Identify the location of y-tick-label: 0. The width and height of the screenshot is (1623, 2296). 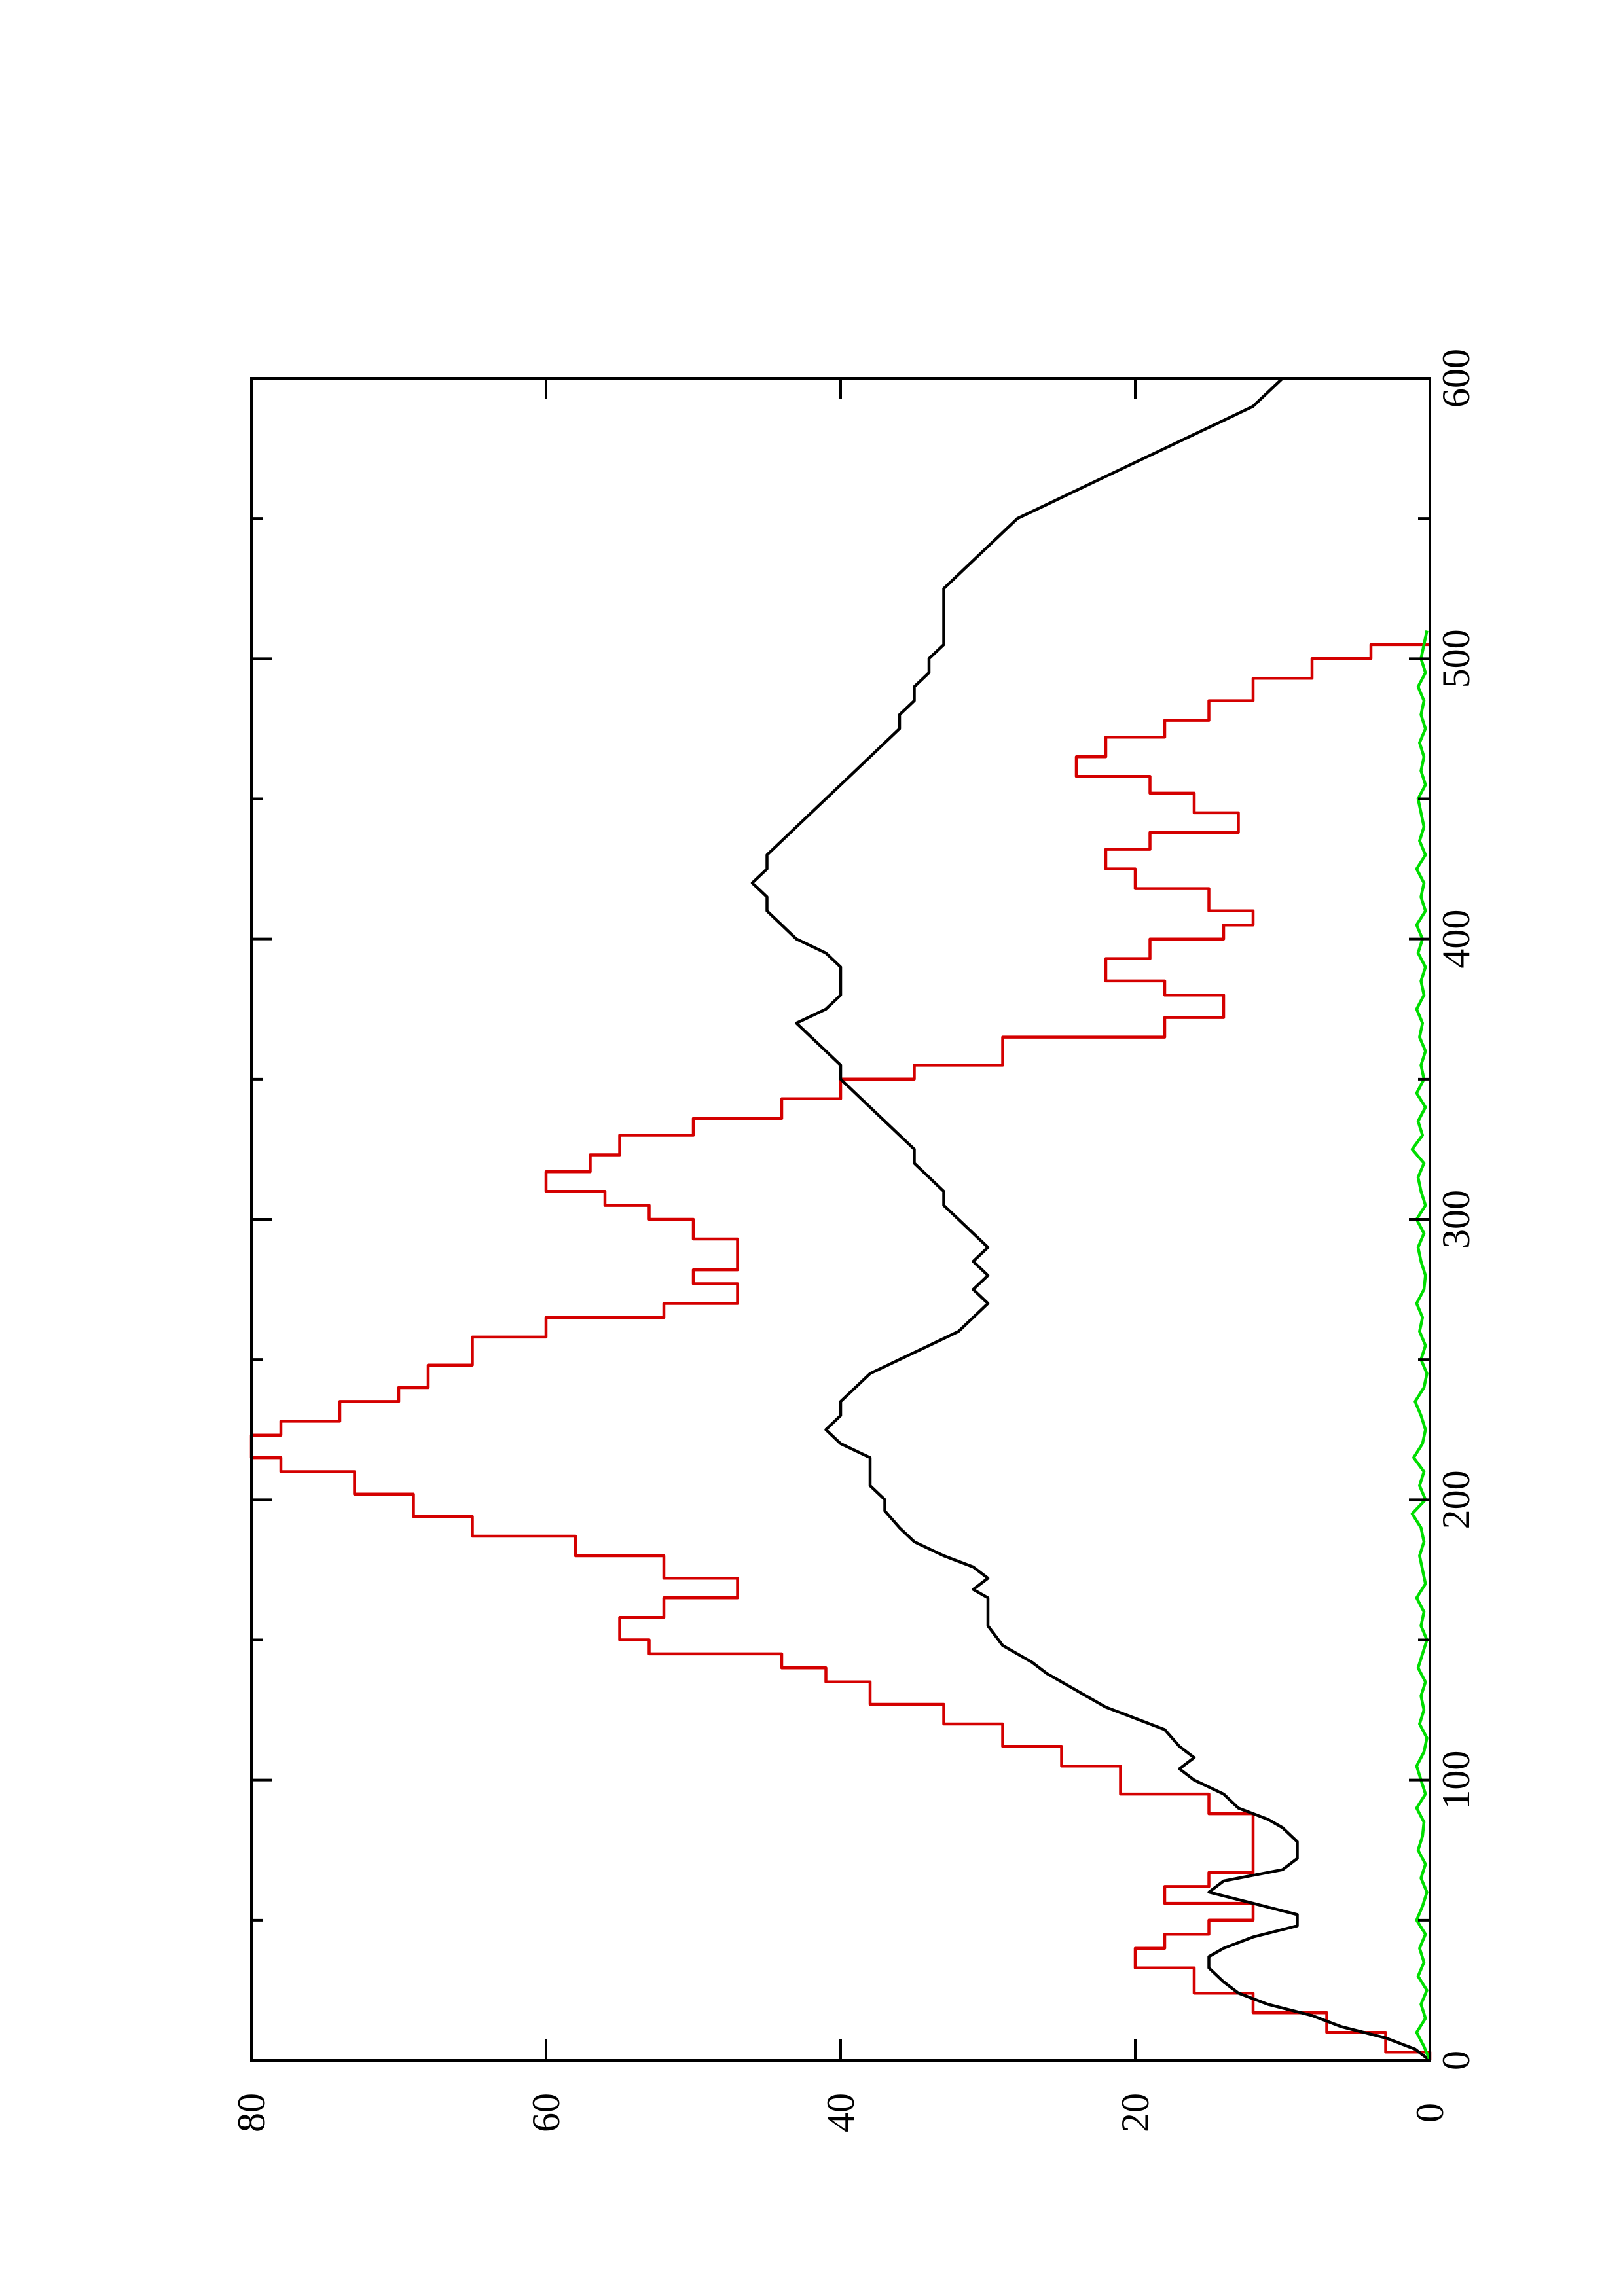
(1429, 2113).